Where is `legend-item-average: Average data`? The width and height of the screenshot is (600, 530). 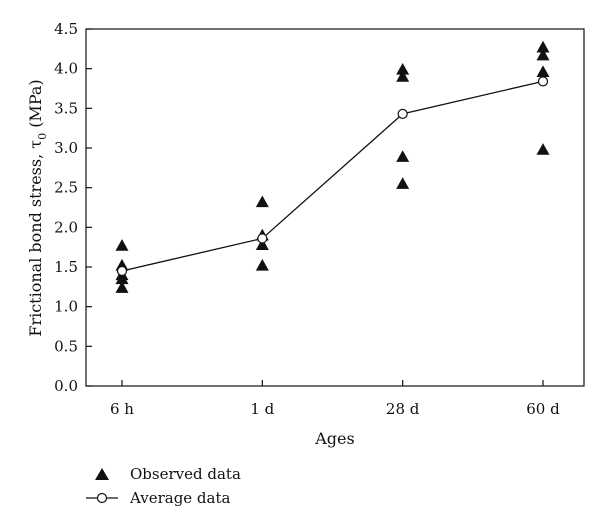 legend-item-average: Average data is located at coordinates (158, 498).